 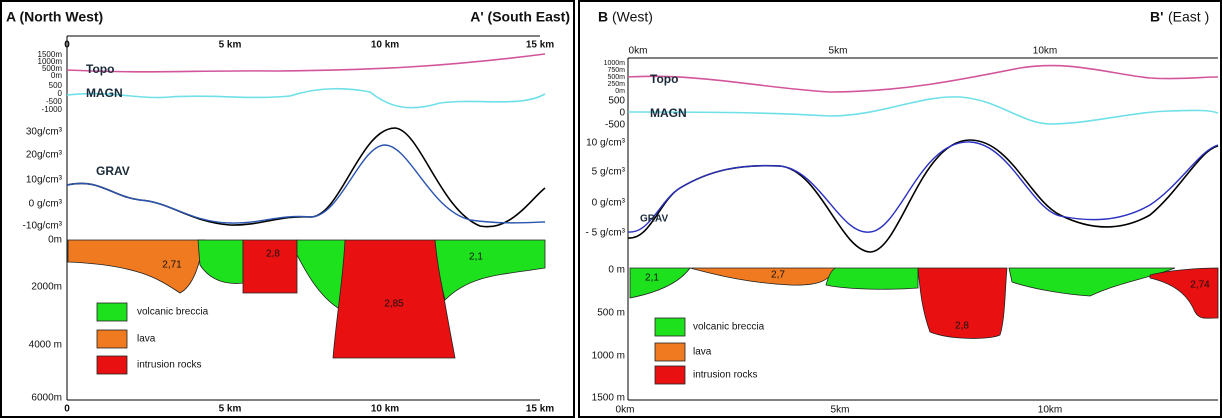 What do you see at coordinates (632, 17) in the screenshot?
I see `panel-title: (West)` at bounding box center [632, 17].